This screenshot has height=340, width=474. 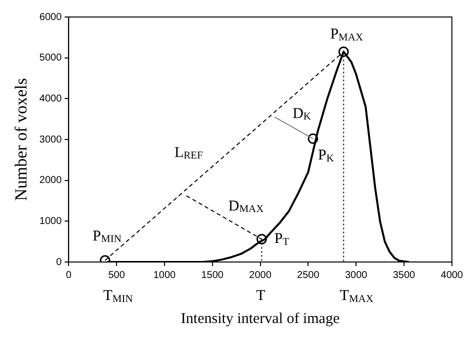 I want to click on y-tick-label: 6000, so click(x=50, y=17).